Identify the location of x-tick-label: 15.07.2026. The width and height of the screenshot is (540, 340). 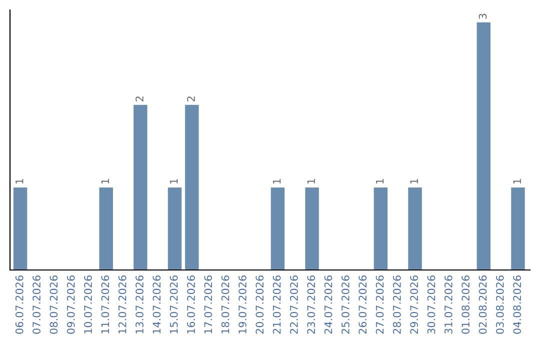
(174, 305).